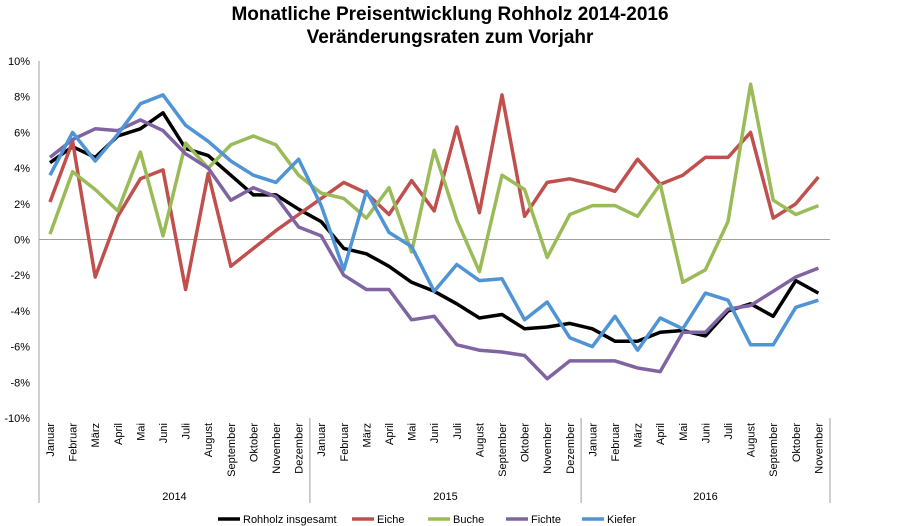  What do you see at coordinates (621, 520) in the screenshot?
I see `legend-label: Kiefer` at bounding box center [621, 520].